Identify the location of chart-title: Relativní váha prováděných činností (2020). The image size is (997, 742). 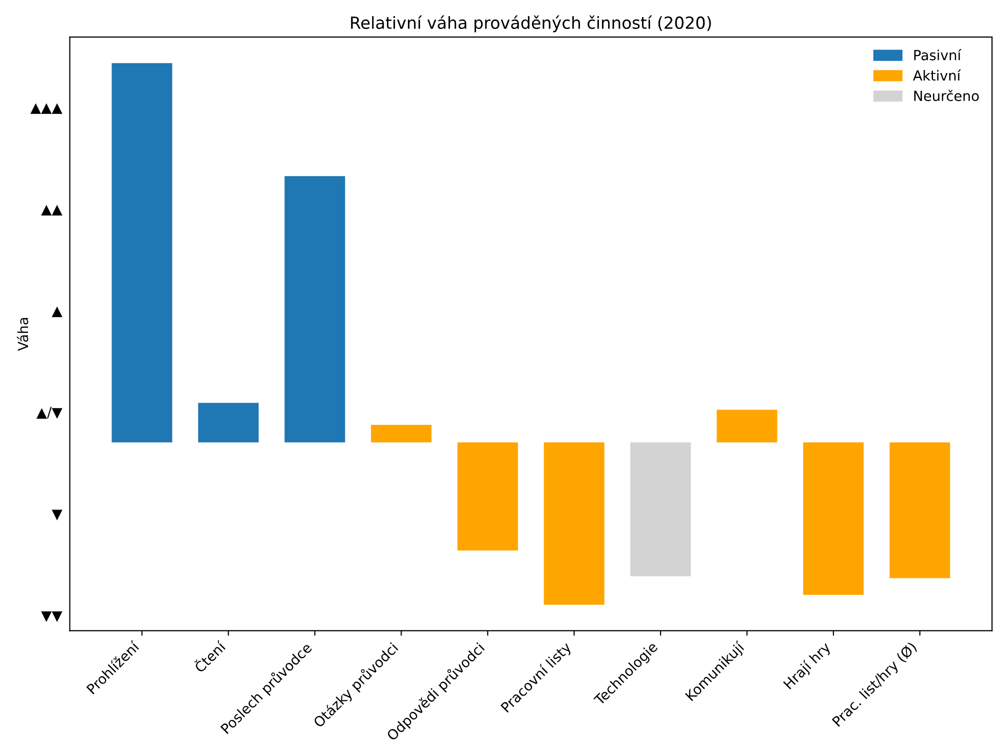
(531, 23).